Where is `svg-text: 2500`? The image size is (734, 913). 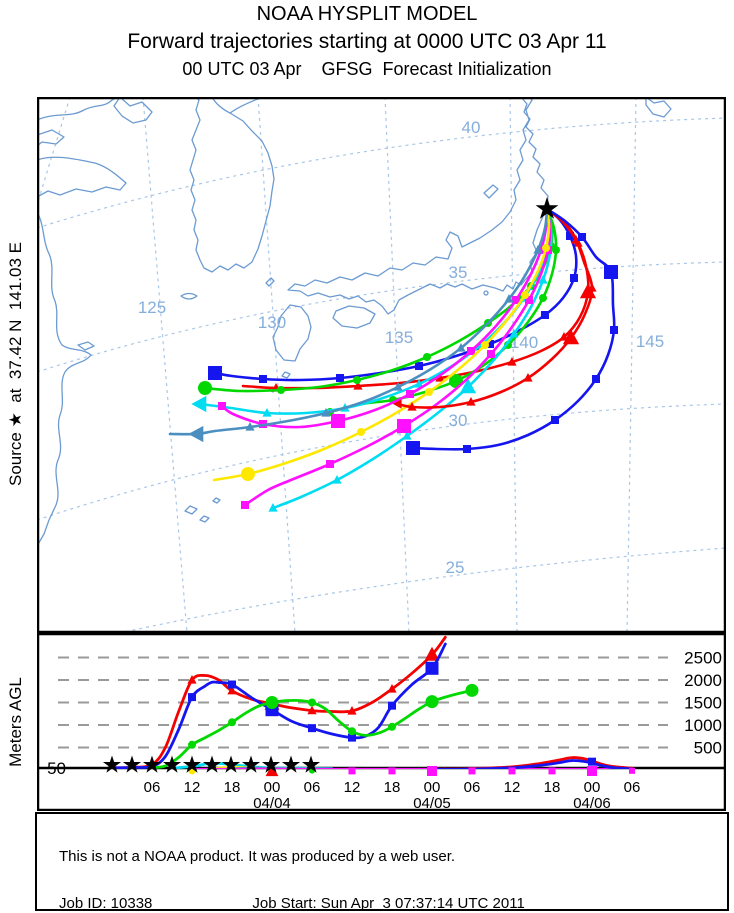
svg-text: 2500 is located at coordinates (703, 658).